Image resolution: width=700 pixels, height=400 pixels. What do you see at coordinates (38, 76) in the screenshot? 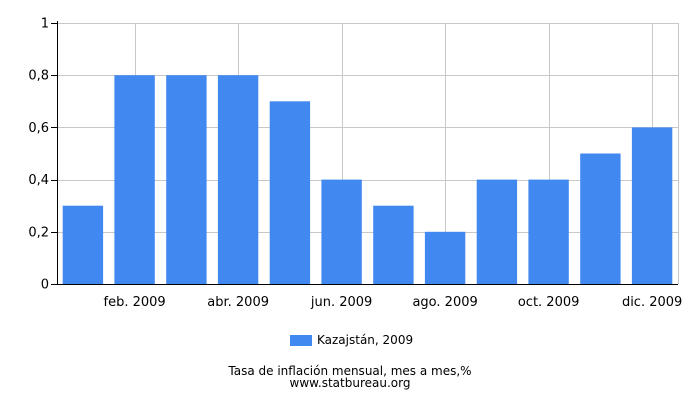
I see `y-tick-label: 0,8` at bounding box center [38, 76].